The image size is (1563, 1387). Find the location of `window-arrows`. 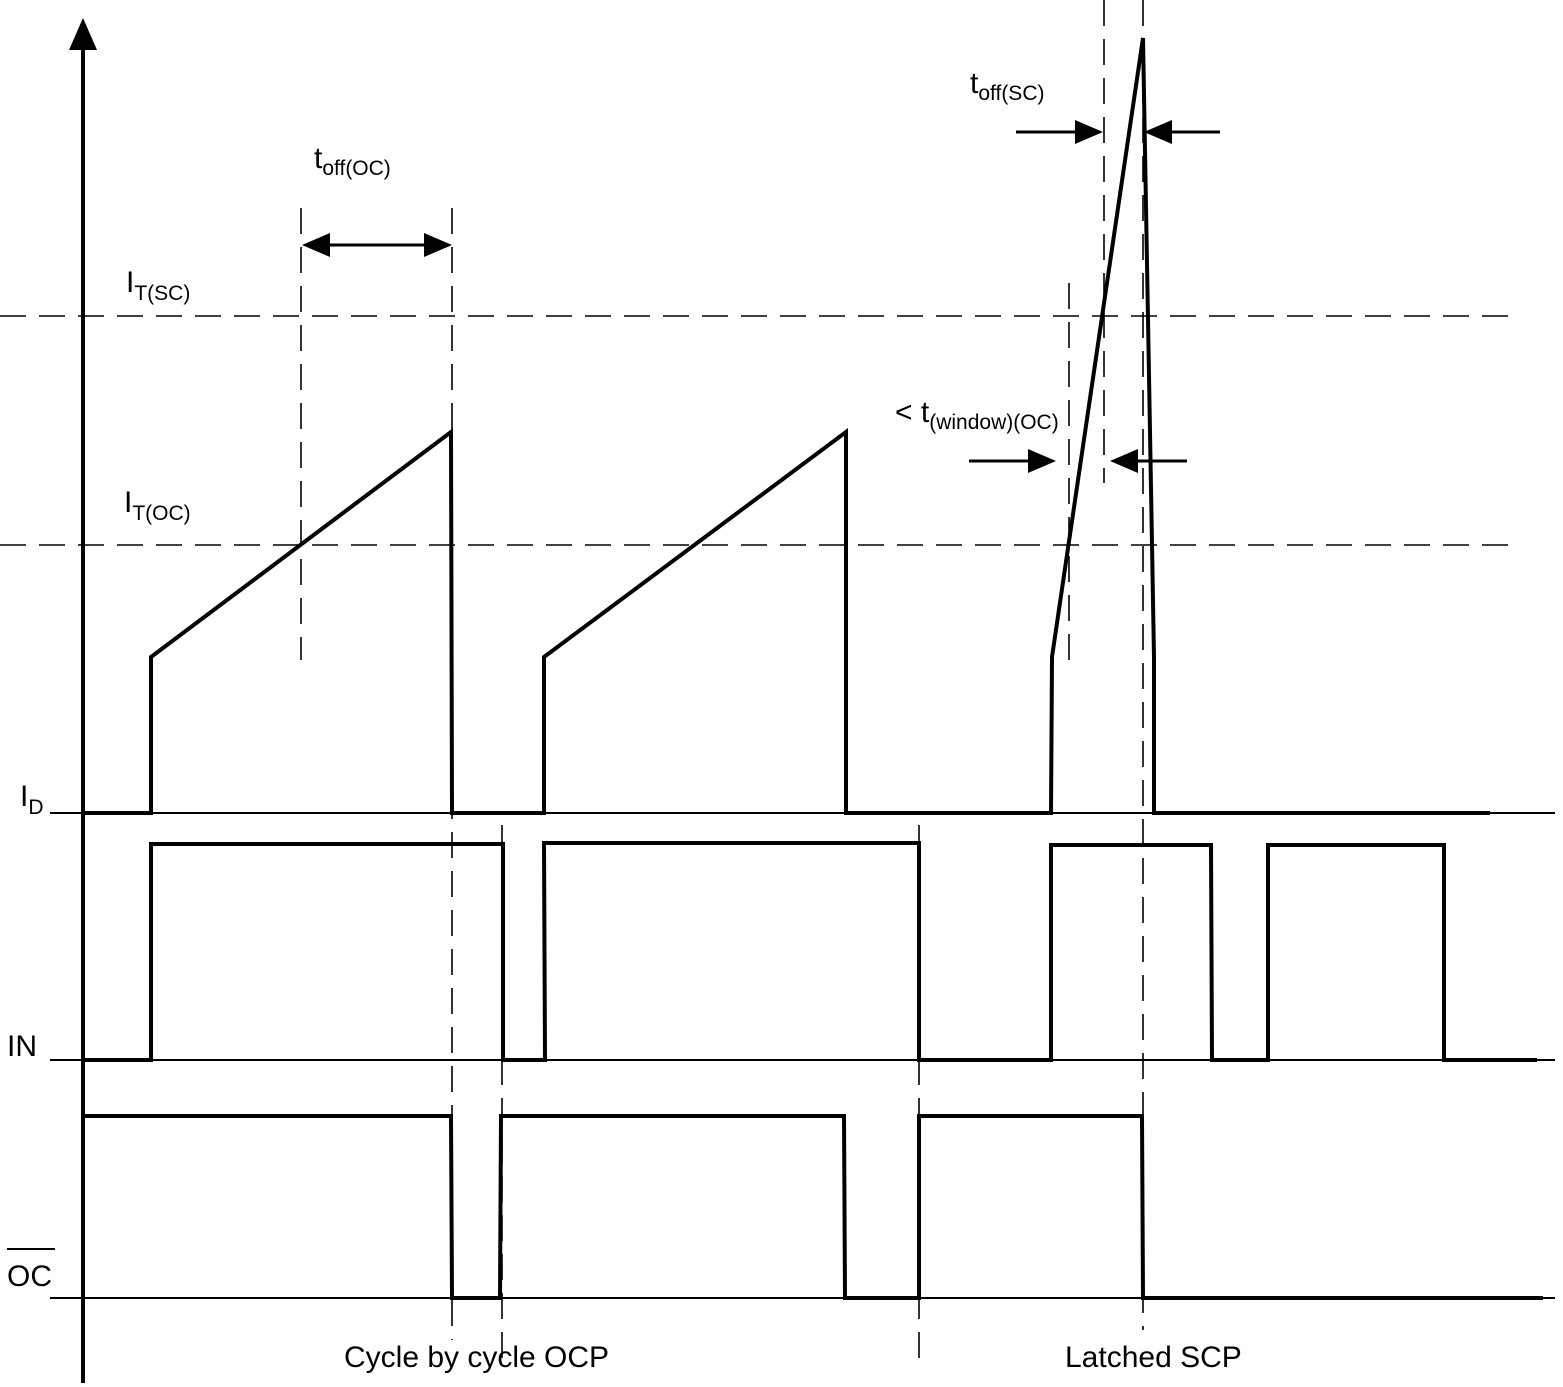

window-arrows is located at coordinates (1078, 461).